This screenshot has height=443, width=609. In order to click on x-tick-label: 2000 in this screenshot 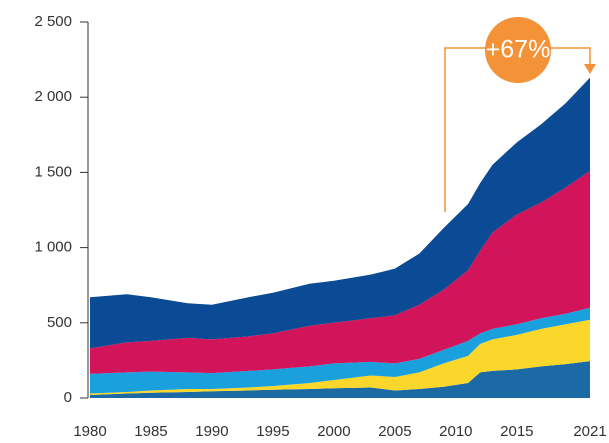, I will do `click(333, 431)`.